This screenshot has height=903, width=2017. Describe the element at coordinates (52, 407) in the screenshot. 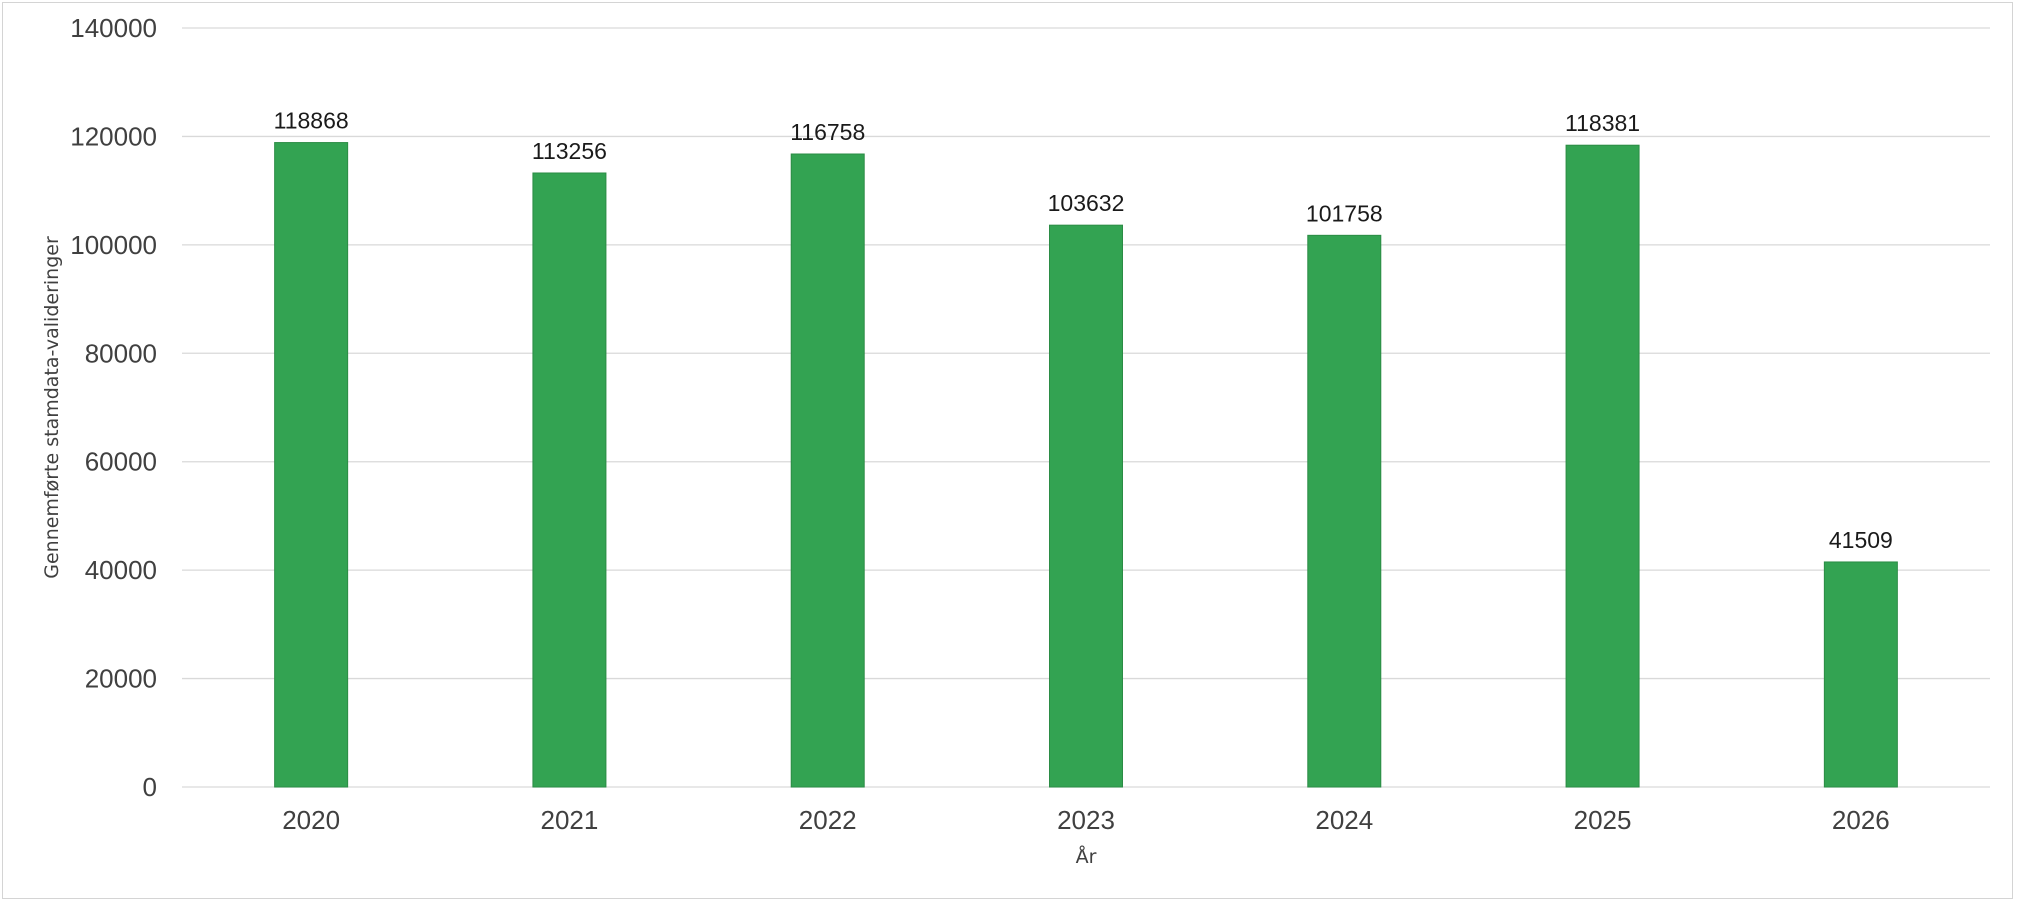

I see `y-axis-title: Gennemførte stamdata-valideringer` at that location.